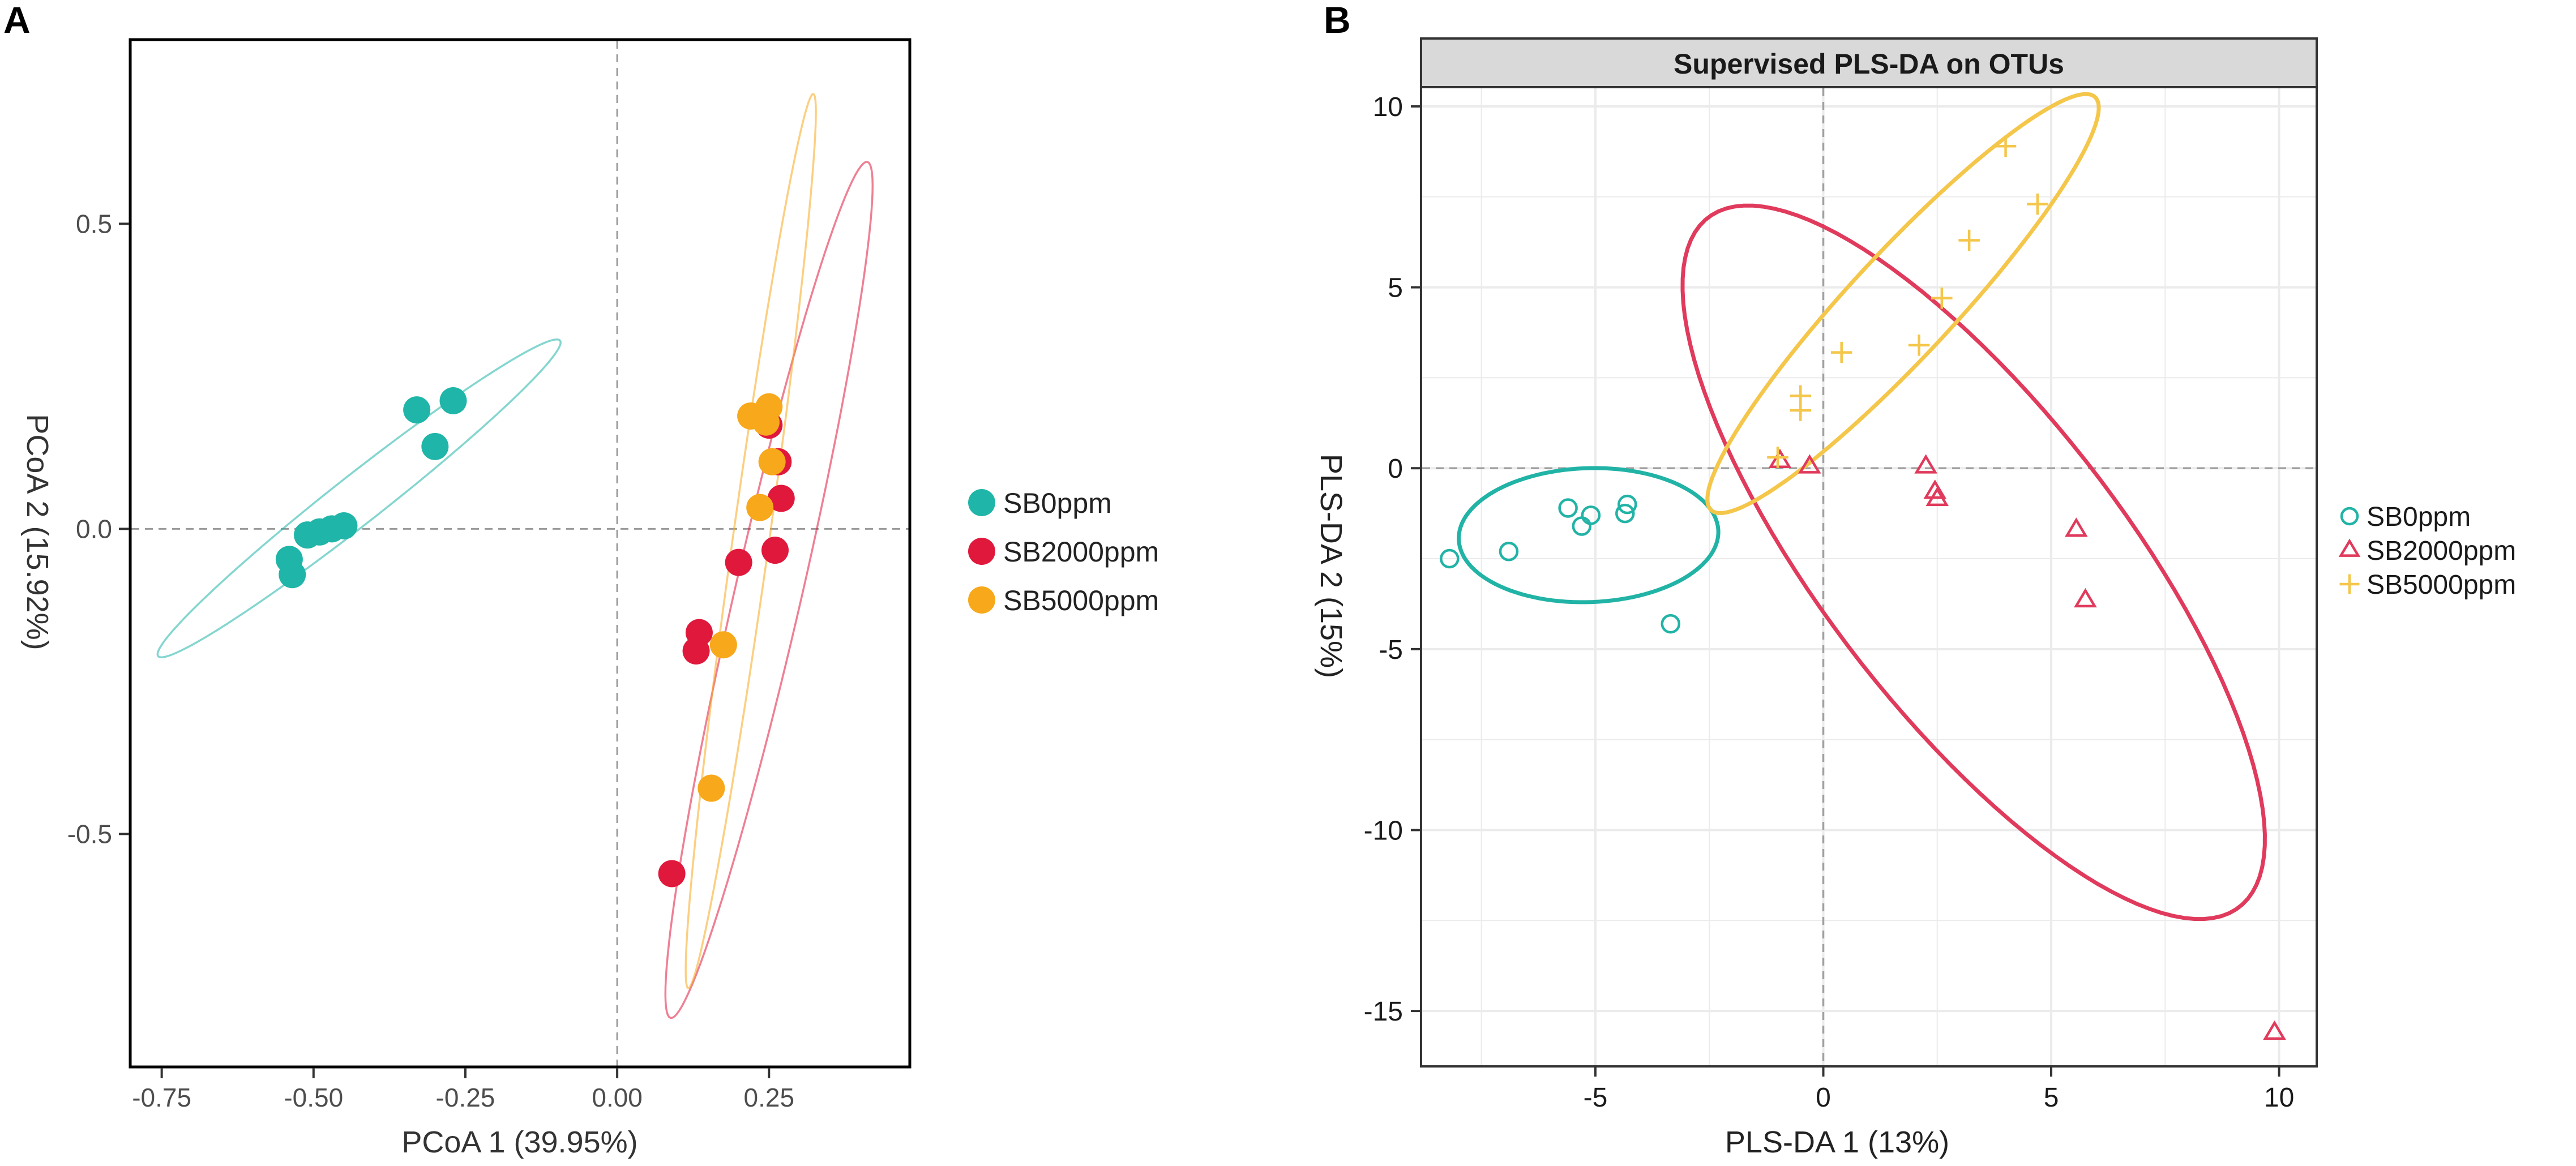 Image resolution: width=2576 pixels, height=1166 pixels. Describe the element at coordinates (1057, 503) in the screenshot. I see `panel-a-legend-label: SB0ppm` at that location.